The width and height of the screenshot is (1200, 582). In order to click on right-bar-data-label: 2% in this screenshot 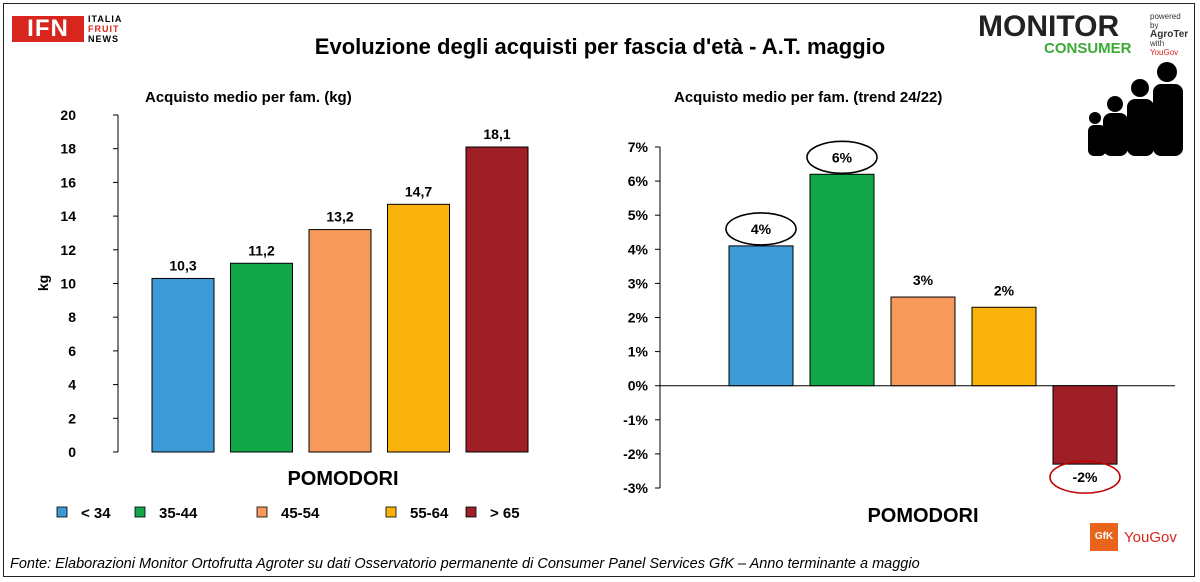, I will do `click(1004, 290)`.